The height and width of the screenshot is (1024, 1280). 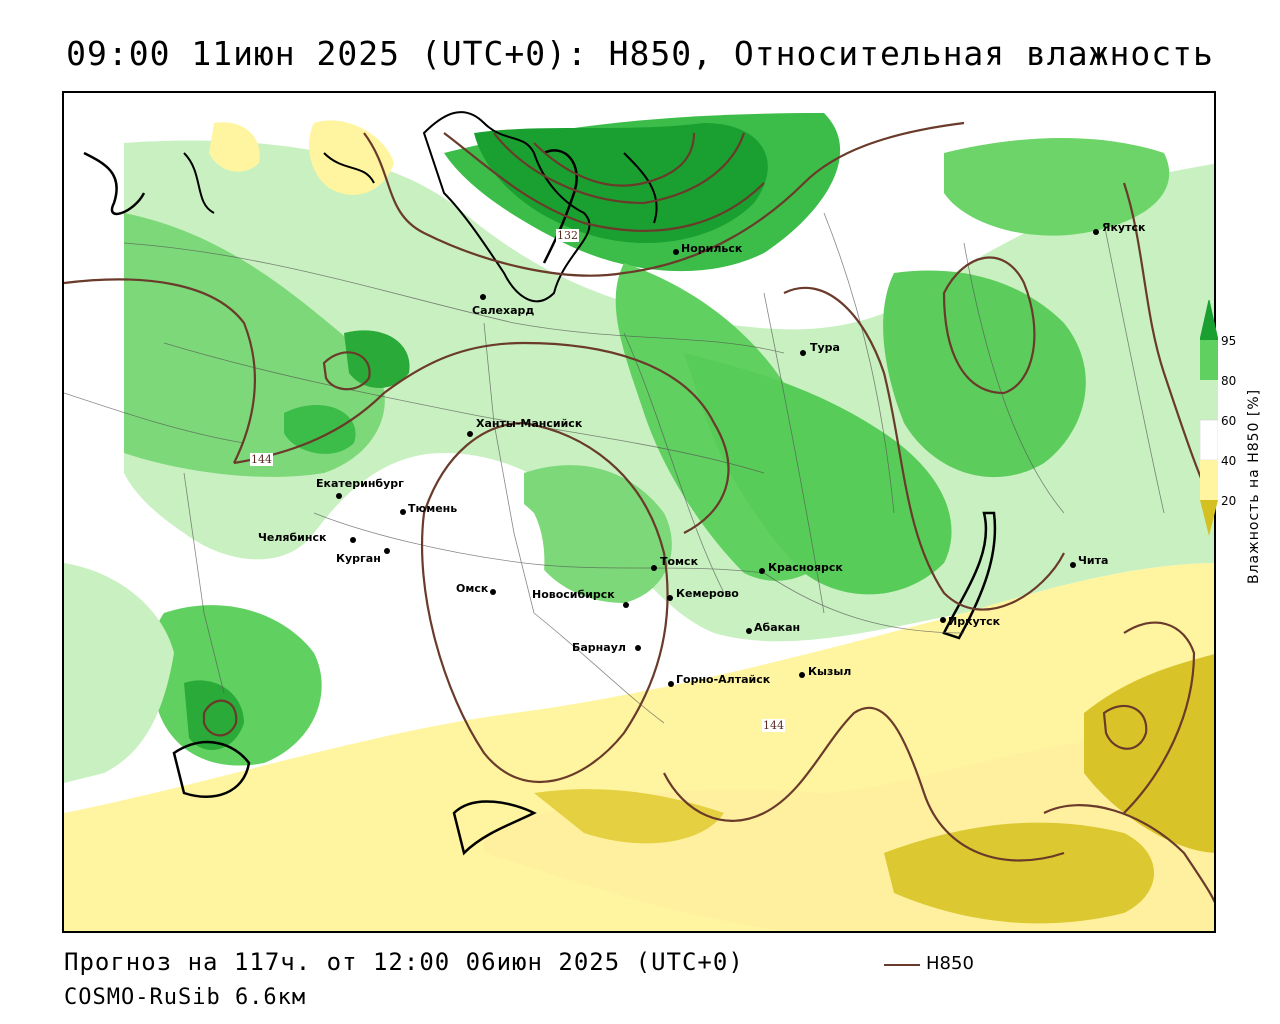 What do you see at coordinates (670, 598) in the screenshot?
I see `city-dot-kemerovo` at bounding box center [670, 598].